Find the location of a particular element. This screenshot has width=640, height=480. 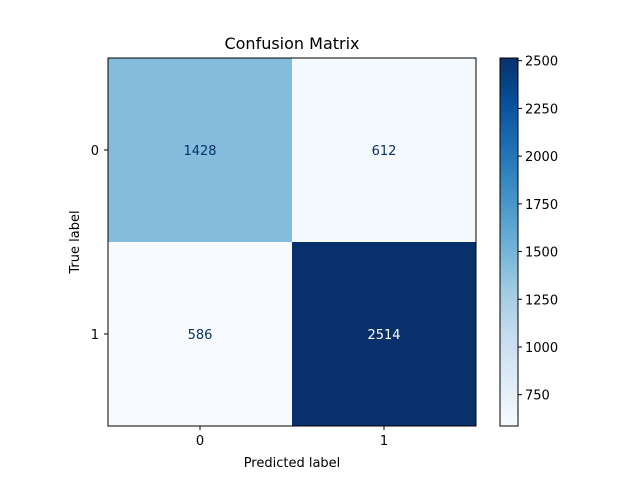

colorbar-tick-label-2: 1250 is located at coordinates (541, 300).